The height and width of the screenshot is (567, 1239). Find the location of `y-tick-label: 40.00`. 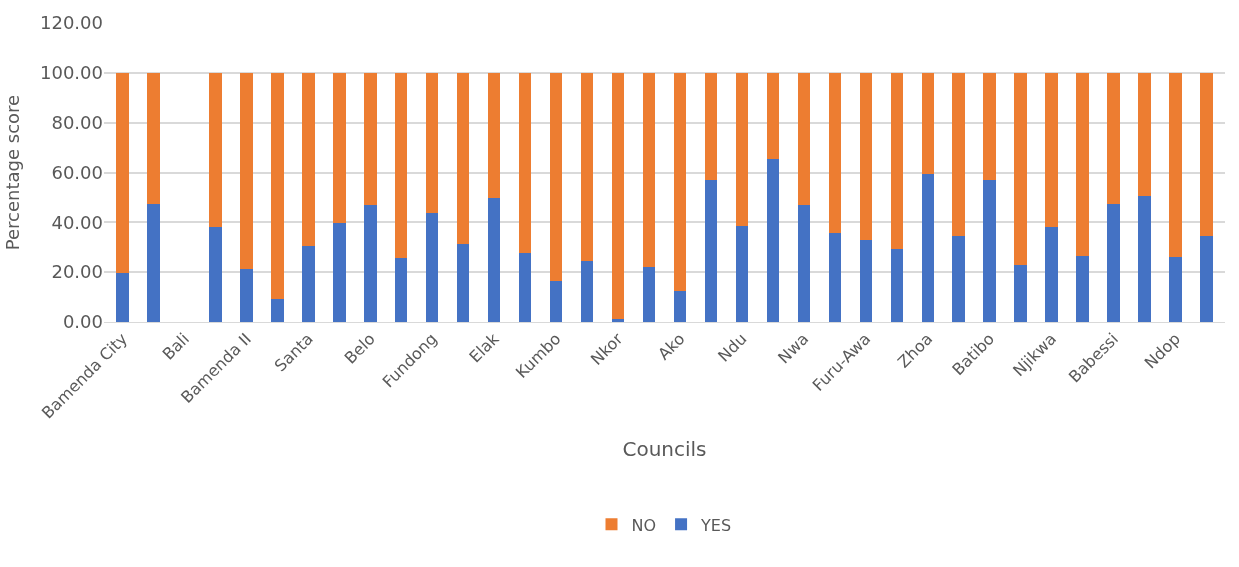

y-tick-label: 40.00 is located at coordinates (77, 222).